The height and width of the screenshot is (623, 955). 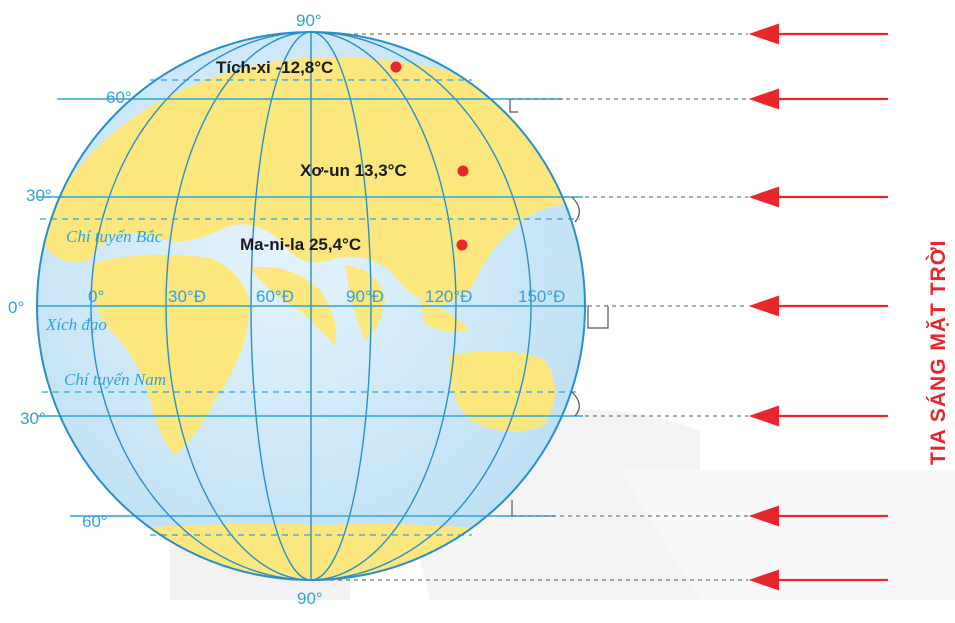 What do you see at coordinates (938, 352) in the screenshot?
I see `sun-rays-label: TIA SÁNG MẶT TRỜI` at bounding box center [938, 352].